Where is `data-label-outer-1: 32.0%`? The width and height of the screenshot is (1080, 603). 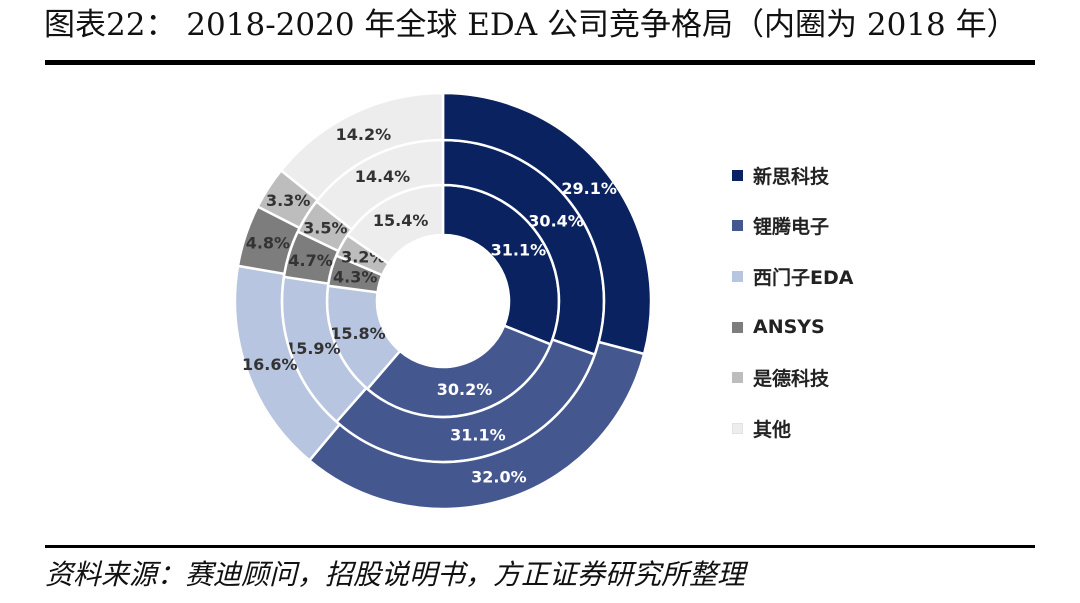 data-label-outer-1: 32.0% is located at coordinates (499, 476).